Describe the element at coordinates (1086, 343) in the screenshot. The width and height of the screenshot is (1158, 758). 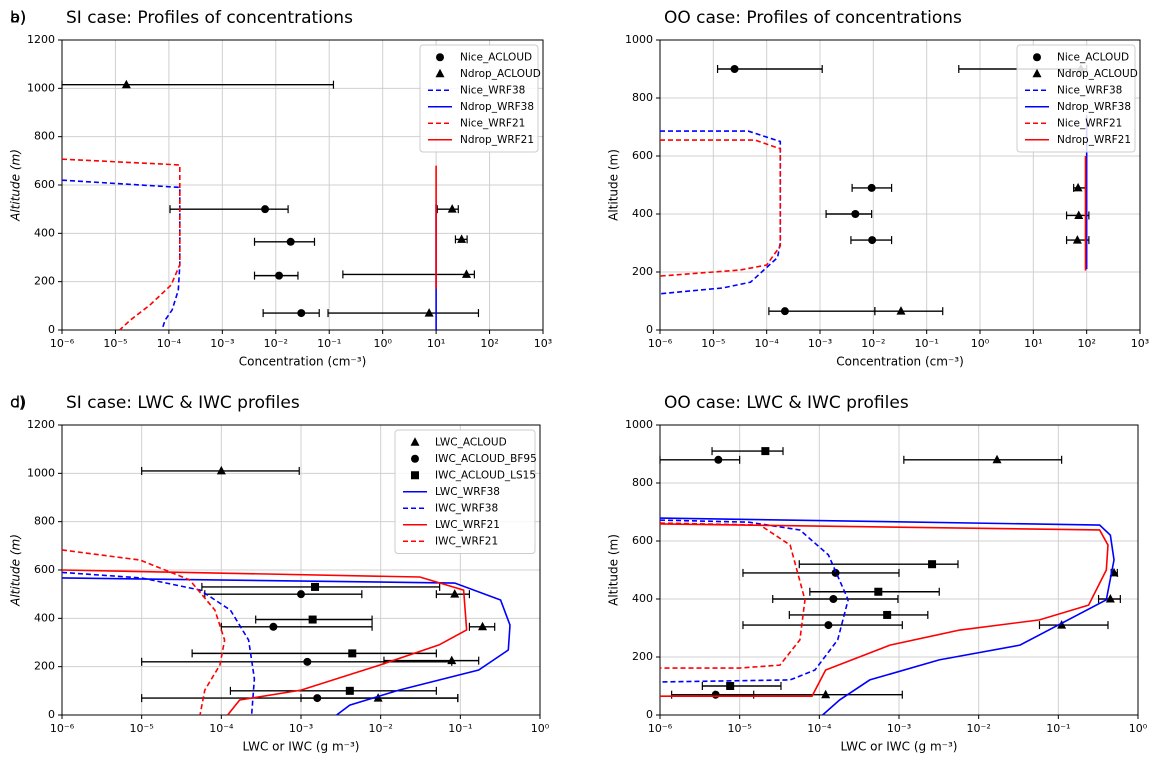
I see `x-tick-label: 10²` at that location.